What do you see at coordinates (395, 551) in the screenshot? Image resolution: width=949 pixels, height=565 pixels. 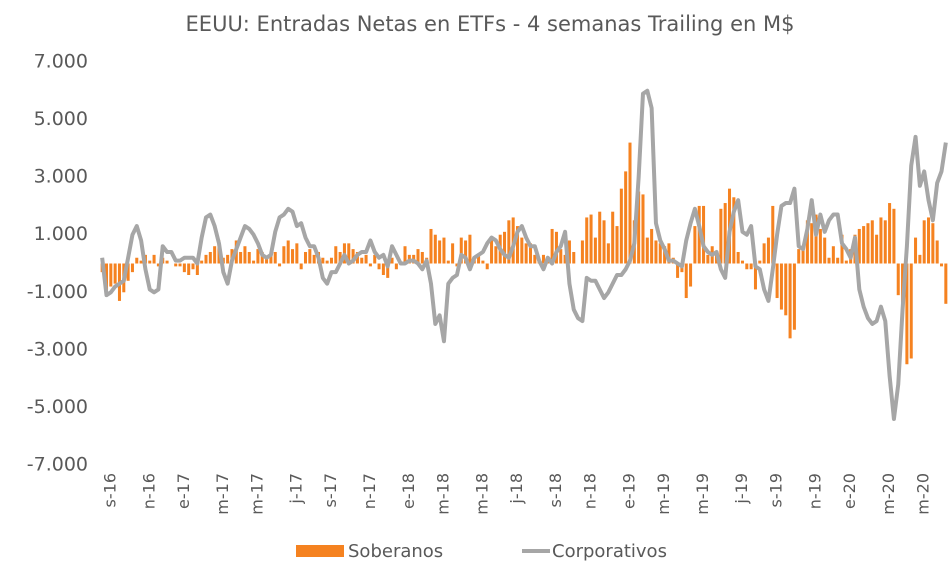 I see `legend-label: Soberanos` at bounding box center [395, 551].